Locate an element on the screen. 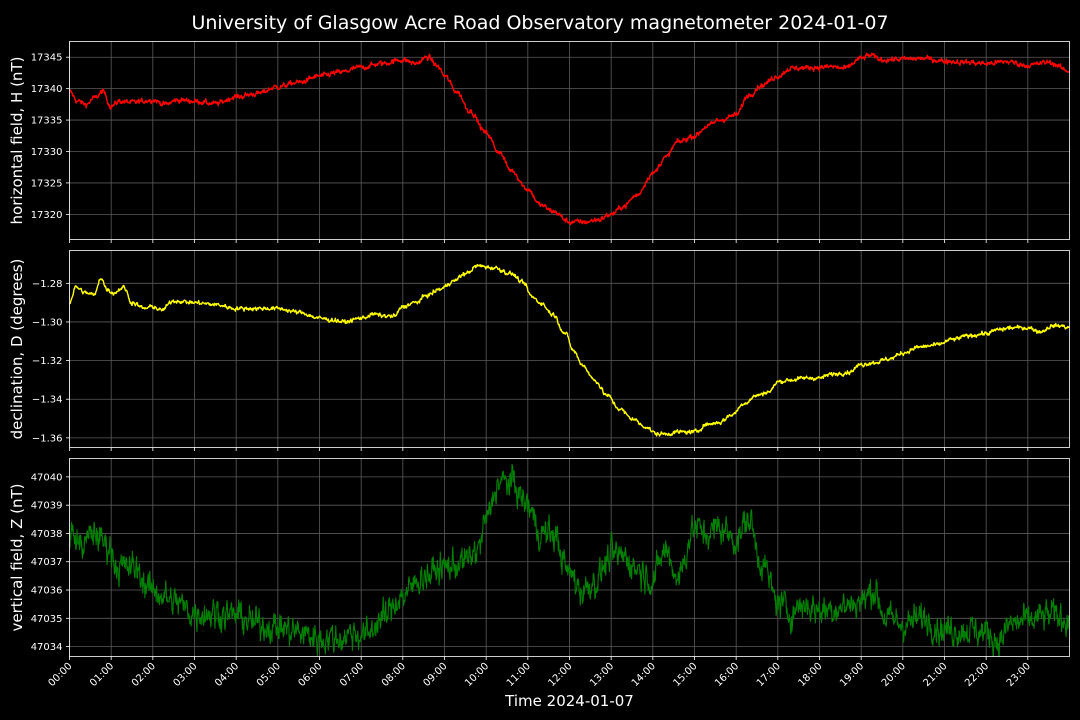 This screenshot has width=1080, height=720. x-tick-label: 12:00 is located at coordinates (560, 675).